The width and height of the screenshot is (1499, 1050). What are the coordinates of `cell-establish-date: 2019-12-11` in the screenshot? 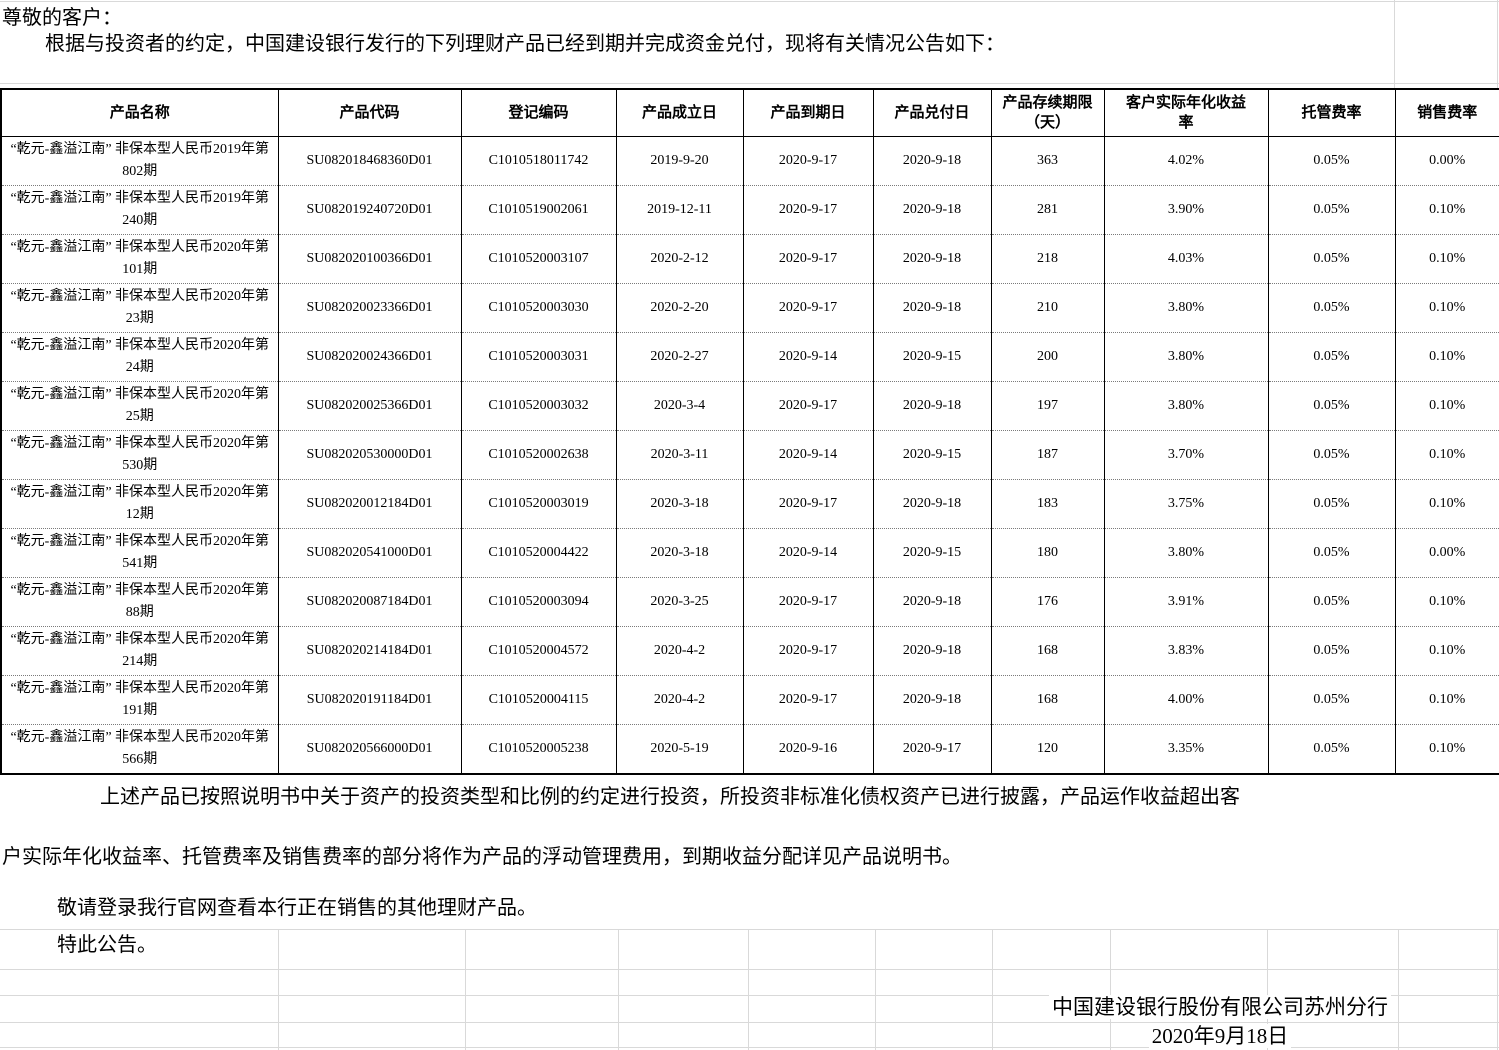 It's located at (679, 210).